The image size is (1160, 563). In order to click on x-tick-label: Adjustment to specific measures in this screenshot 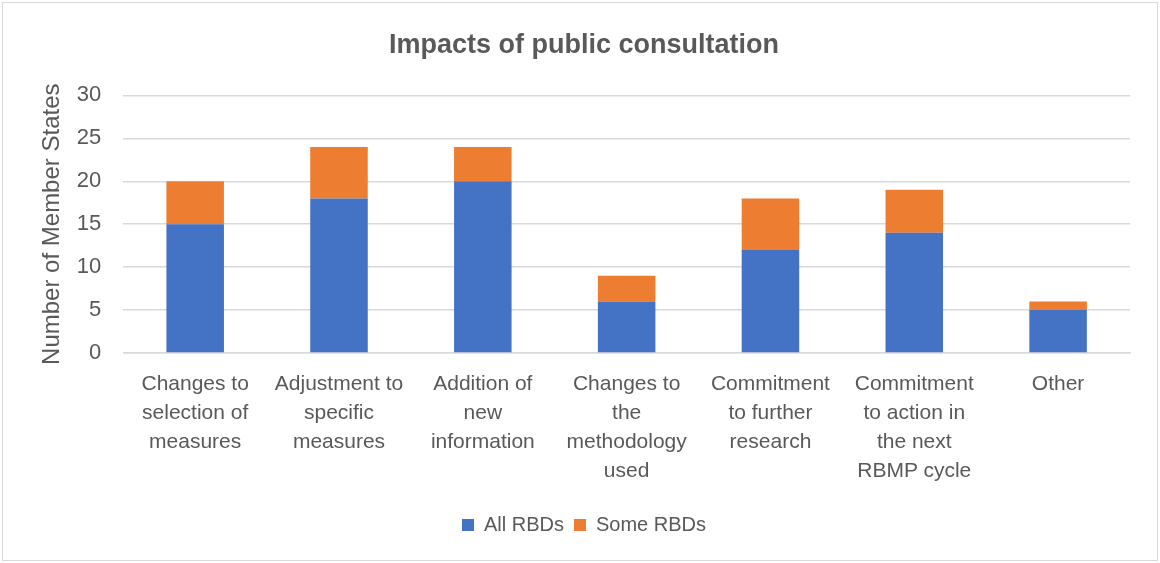, I will do `click(339, 412)`.